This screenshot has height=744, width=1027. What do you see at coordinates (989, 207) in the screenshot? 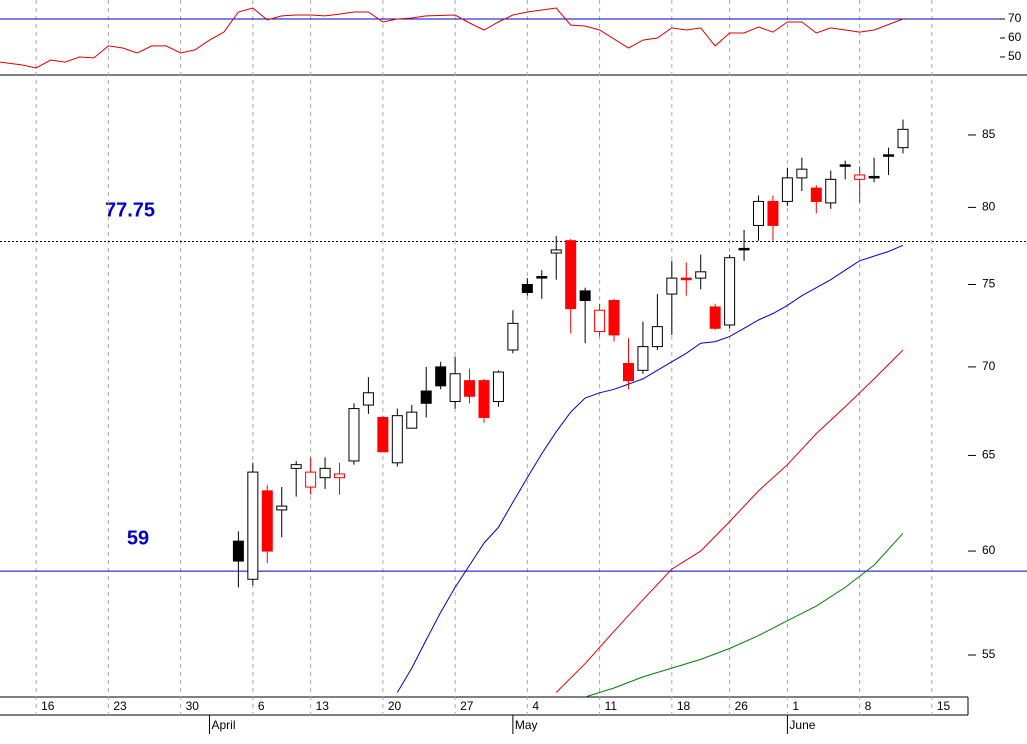
I see `y-tick-label: 80` at bounding box center [989, 207].